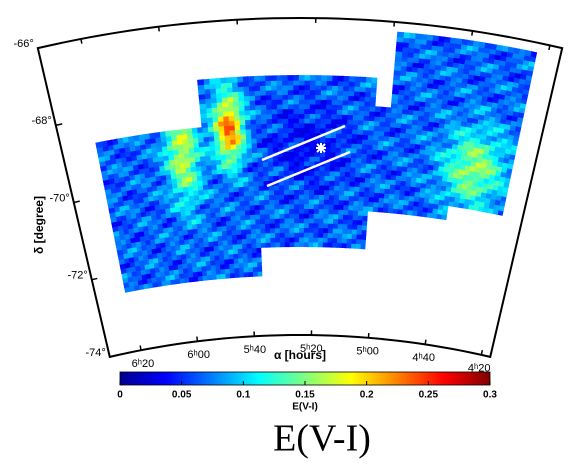  What do you see at coordinates (306, 156) in the screenshot?
I see `region-marker` at bounding box center [306, 156].